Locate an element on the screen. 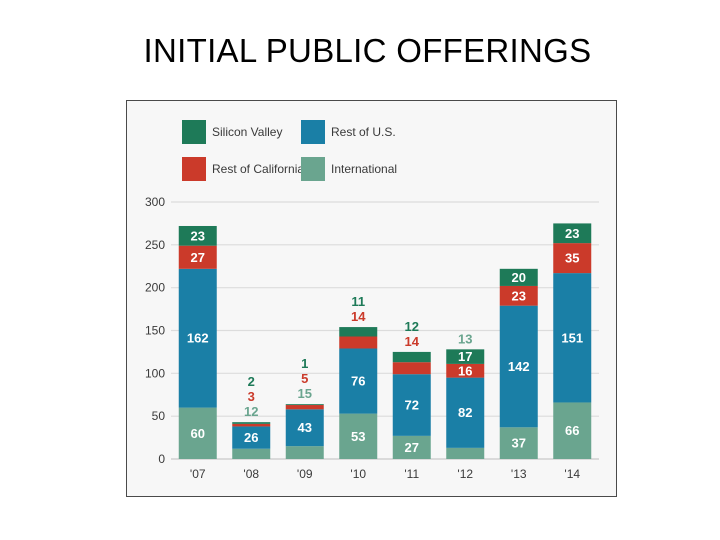  data-label-rest-of-california-4: 14 is located at coordinates (412, 341).